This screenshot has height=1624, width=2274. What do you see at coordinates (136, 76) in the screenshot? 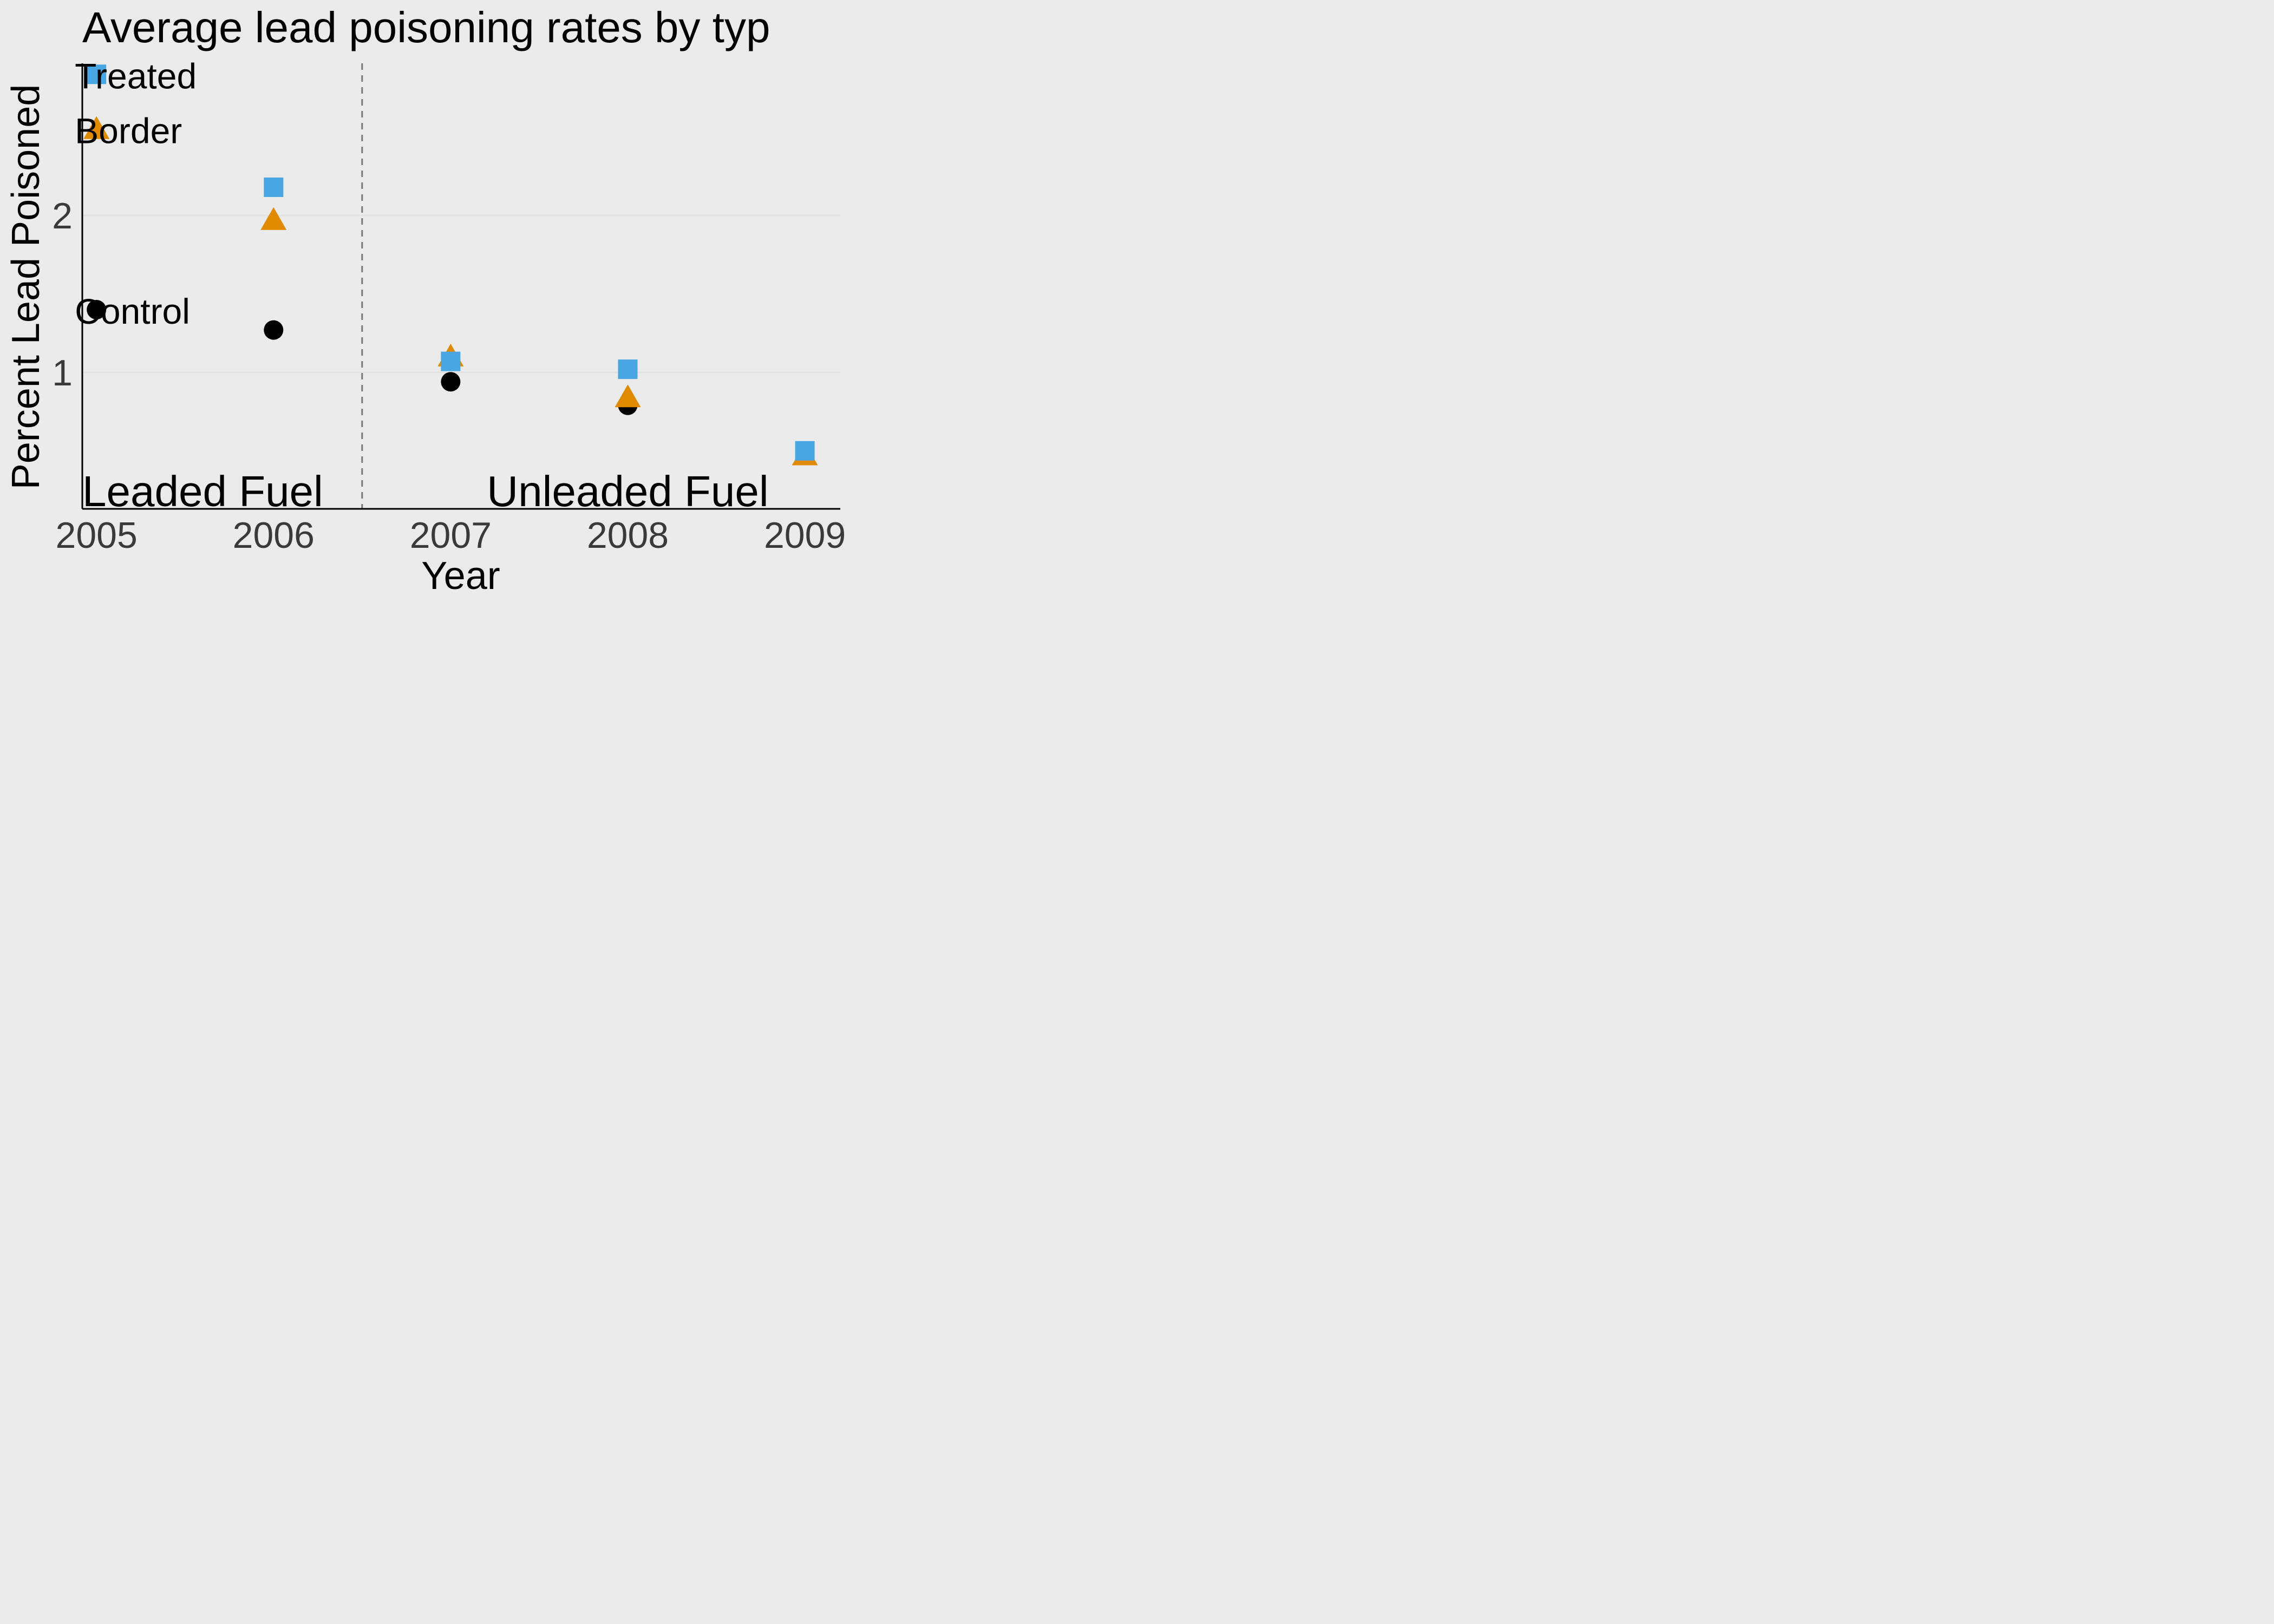
I see `series-label-treated: Treated` at bounding box center [136, 76].